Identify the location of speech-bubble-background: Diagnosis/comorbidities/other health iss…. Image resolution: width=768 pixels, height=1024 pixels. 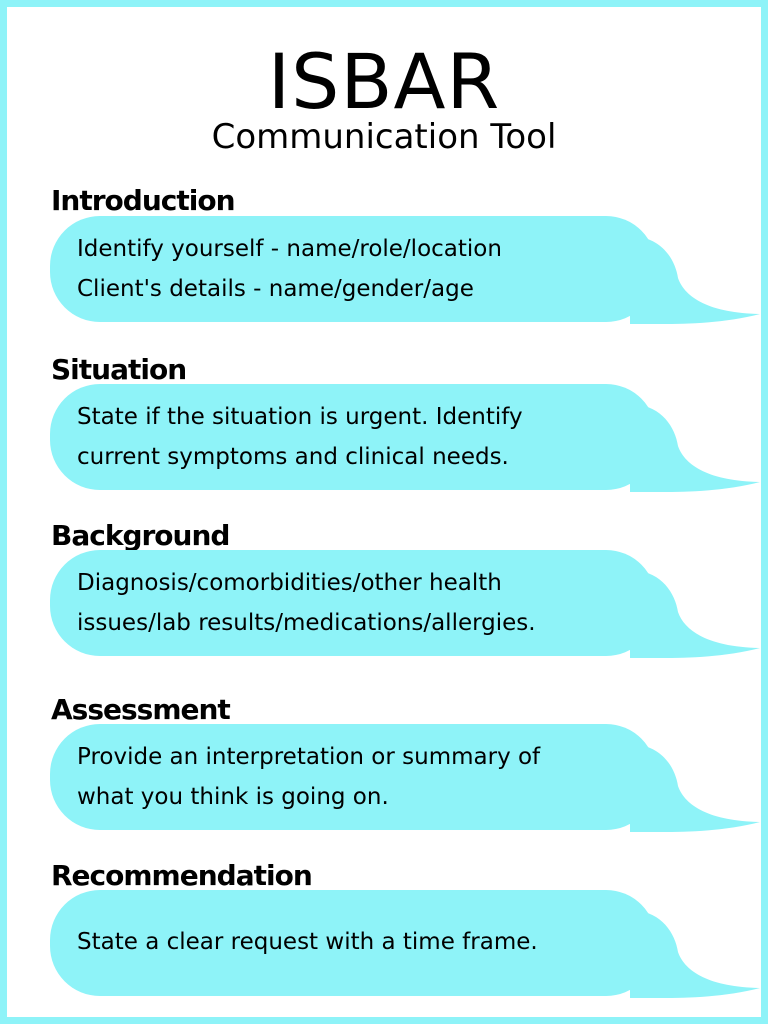
(405, 604).